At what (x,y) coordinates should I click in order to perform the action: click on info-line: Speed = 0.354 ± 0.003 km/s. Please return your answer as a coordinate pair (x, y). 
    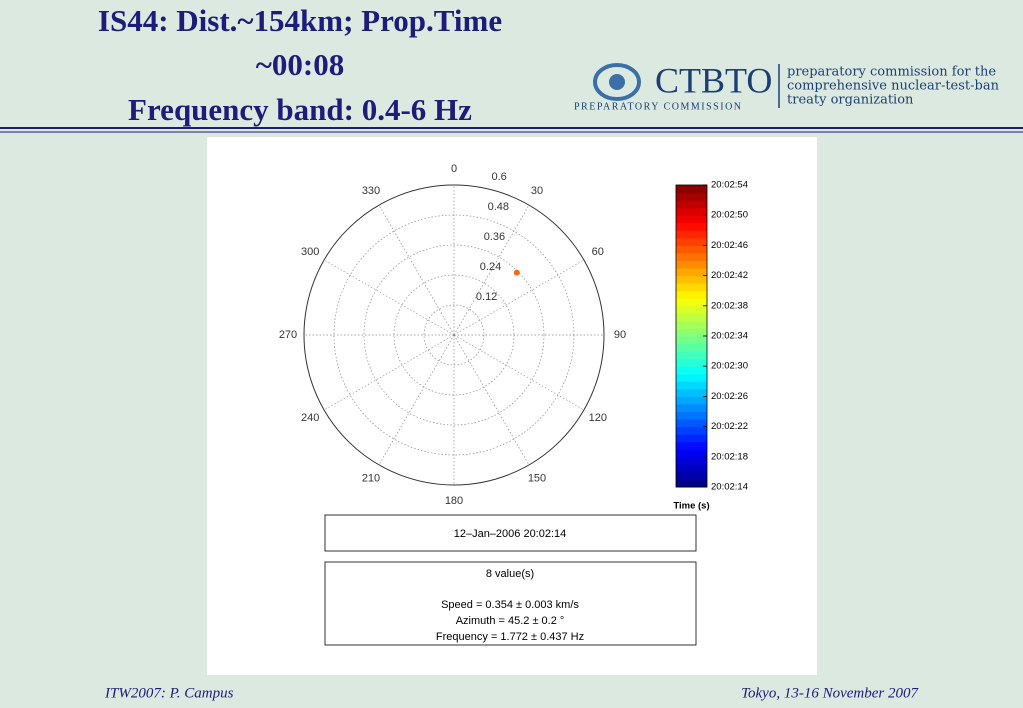
    Looking at the image, I should click on (510, 605).